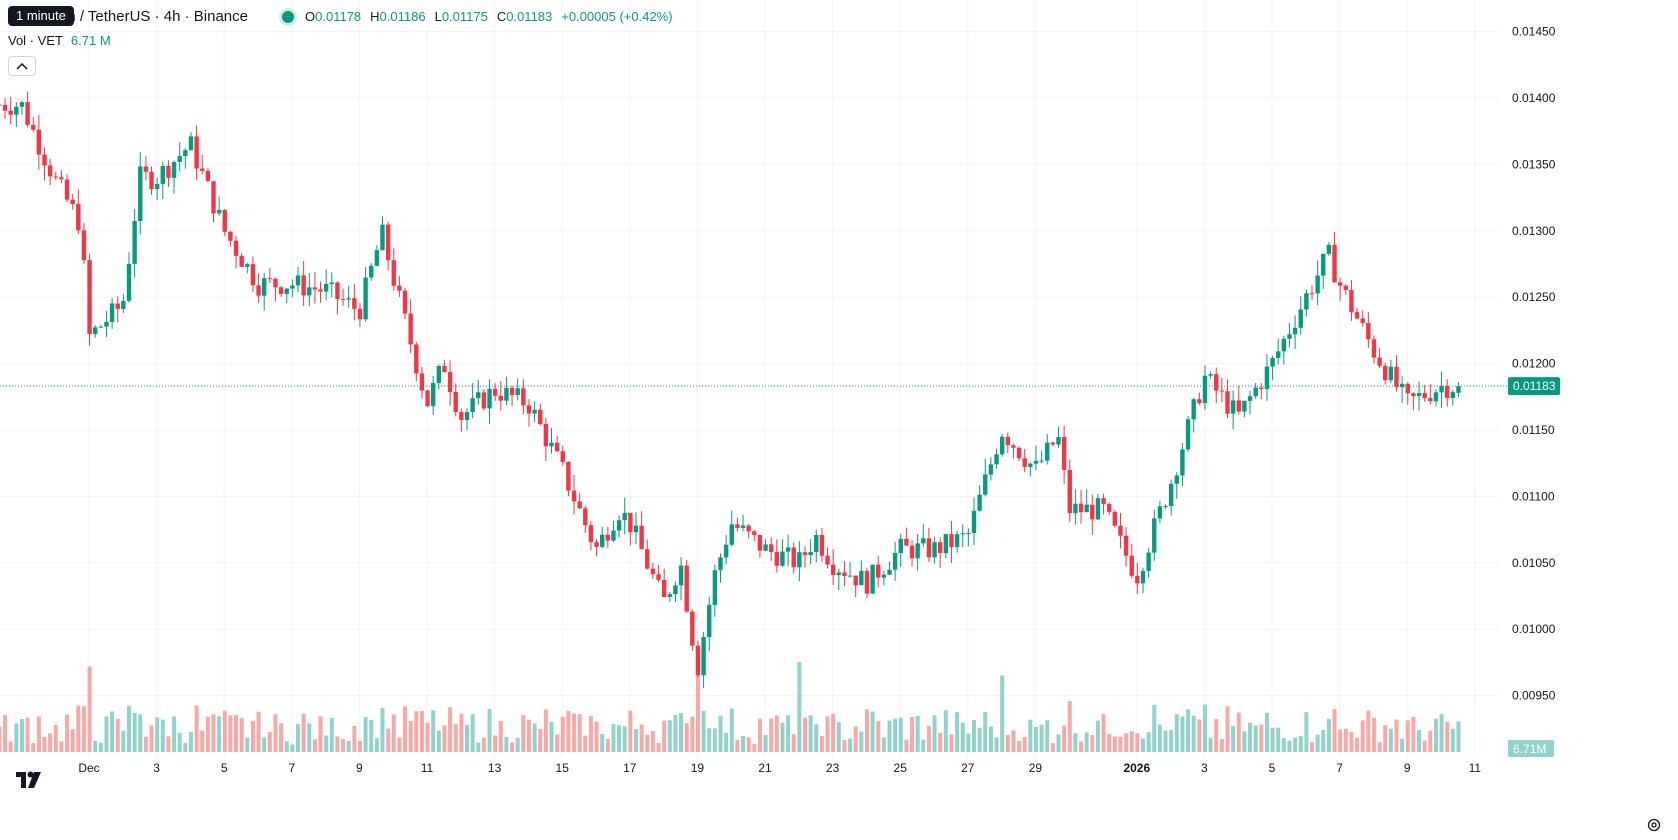  What do you see at coordinates (1534, 386) in the screenshot?
I see `last-price-badge` at bounding box center [1534, 386].